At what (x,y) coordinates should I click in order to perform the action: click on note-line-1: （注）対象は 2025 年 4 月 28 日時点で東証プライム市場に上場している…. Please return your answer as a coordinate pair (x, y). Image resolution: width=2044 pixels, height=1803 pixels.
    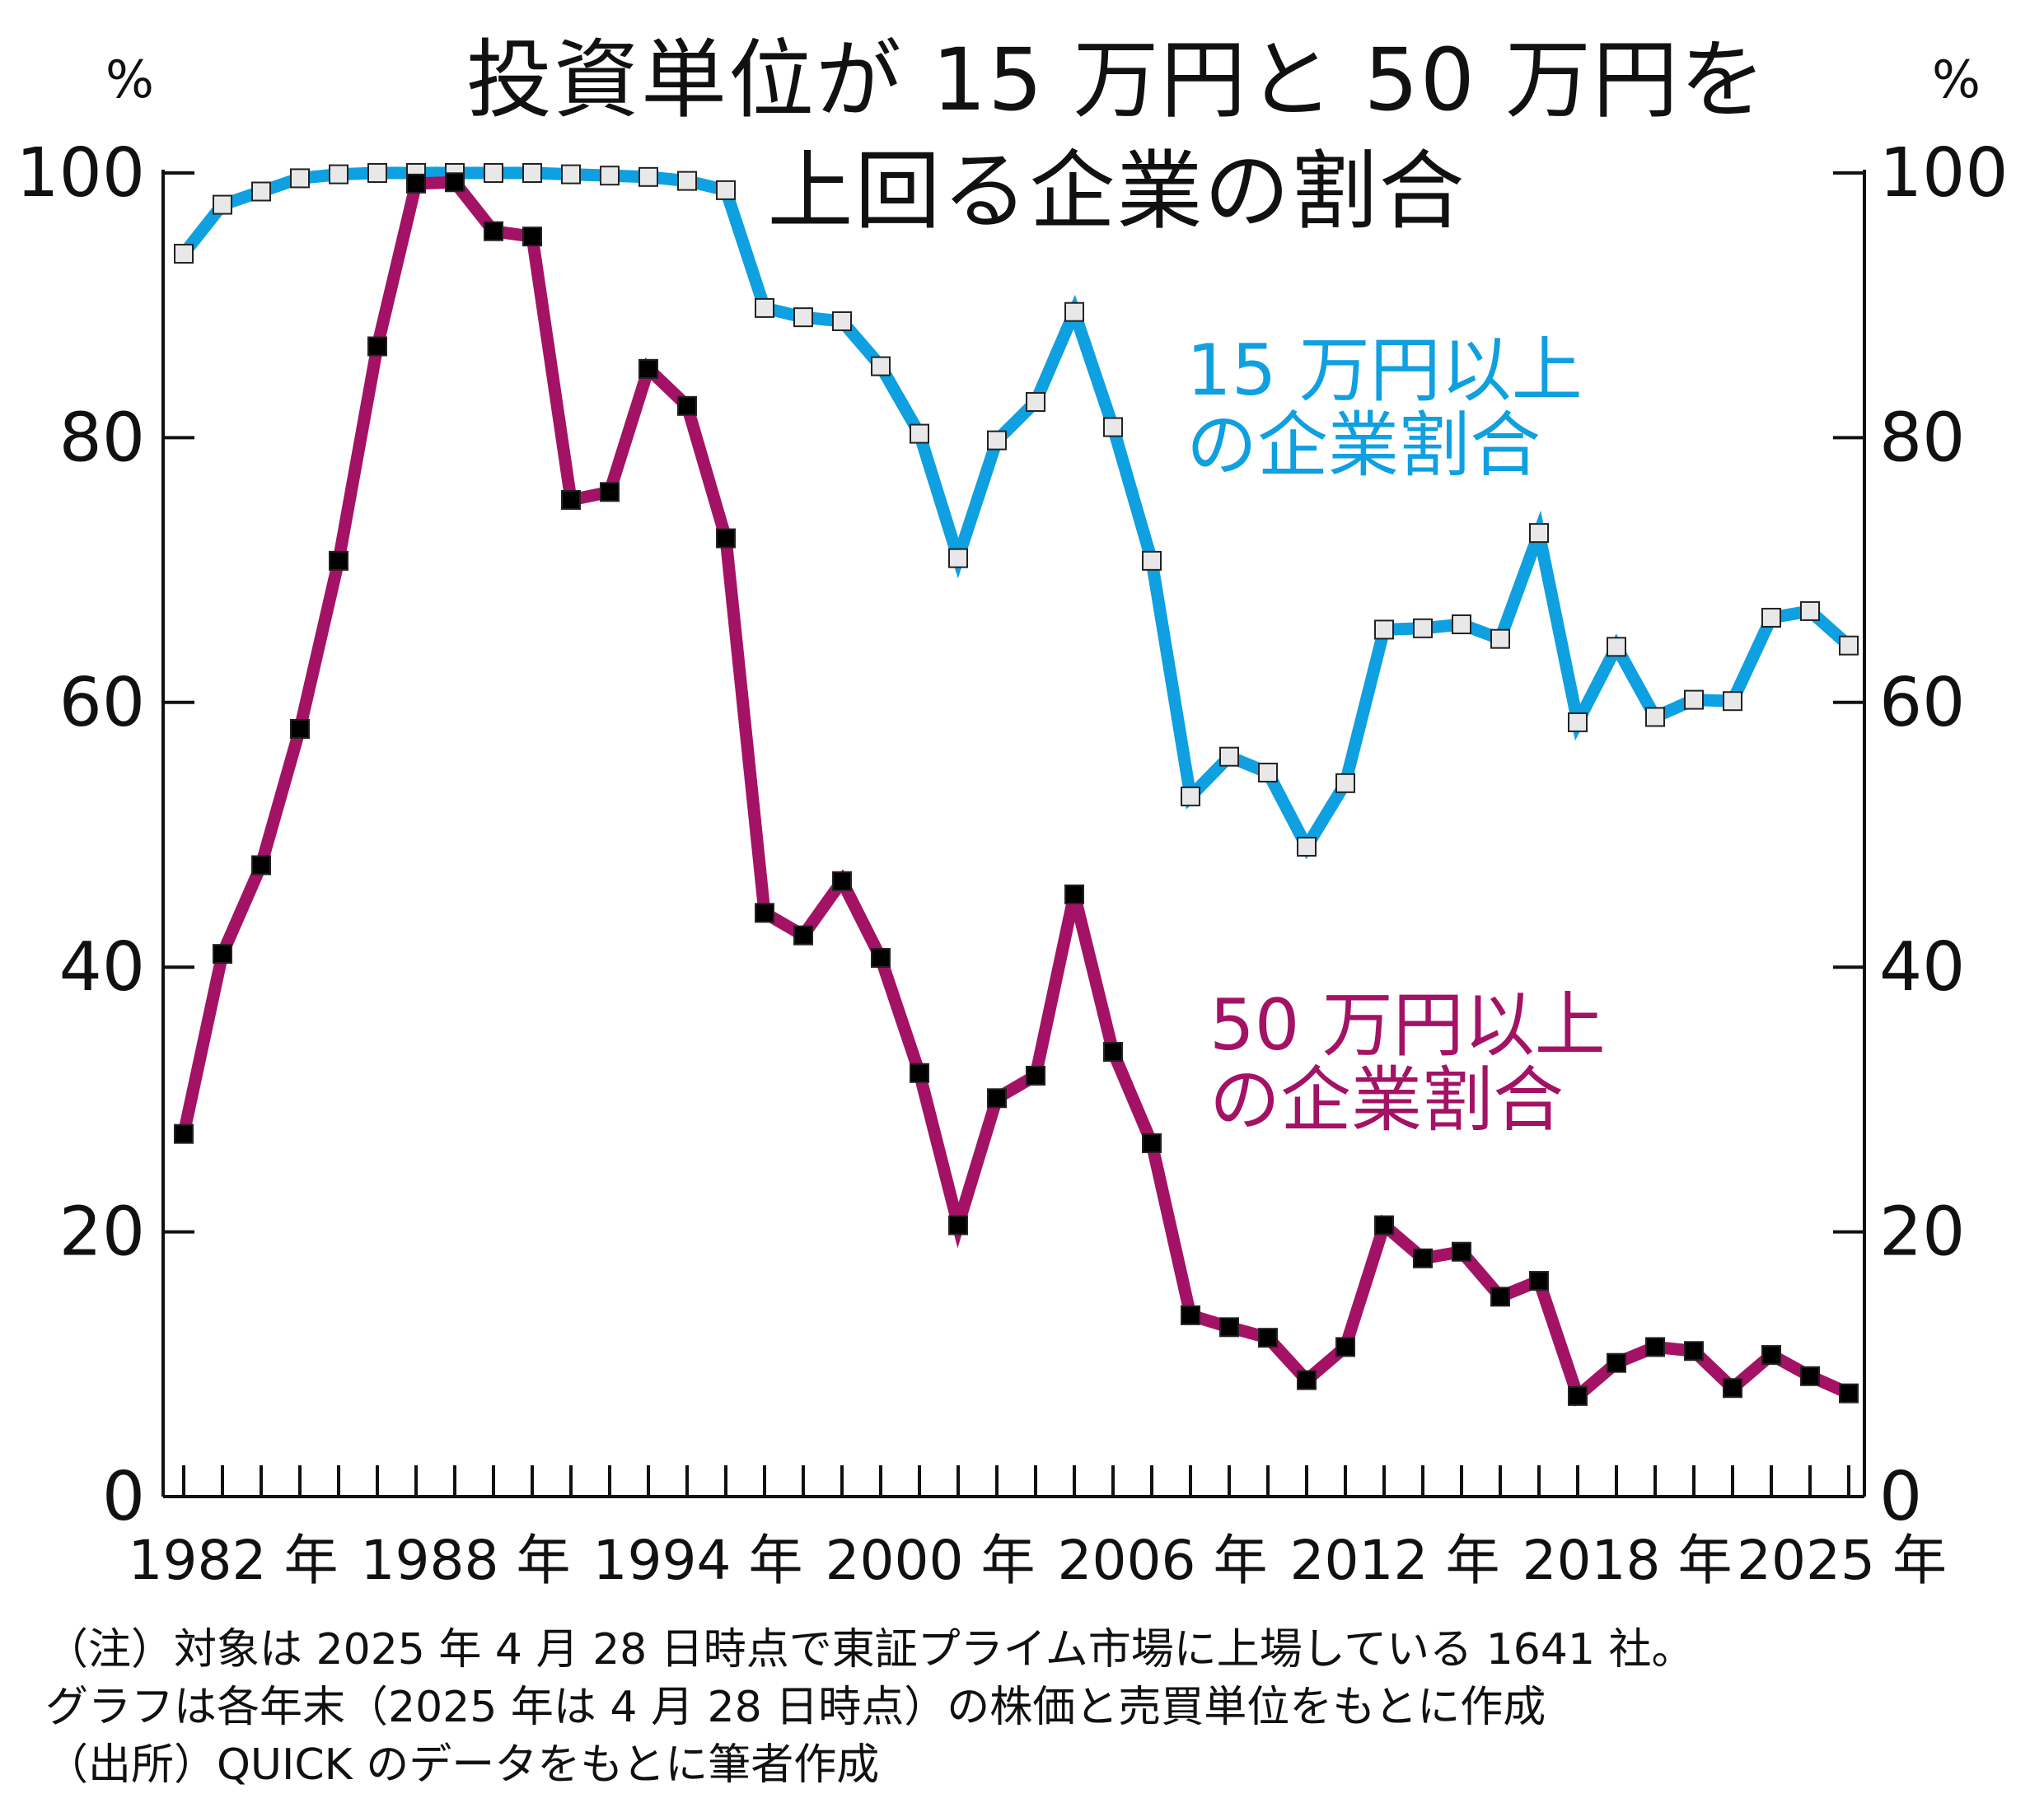
    Looking at the image, I should click on (870, 1650).